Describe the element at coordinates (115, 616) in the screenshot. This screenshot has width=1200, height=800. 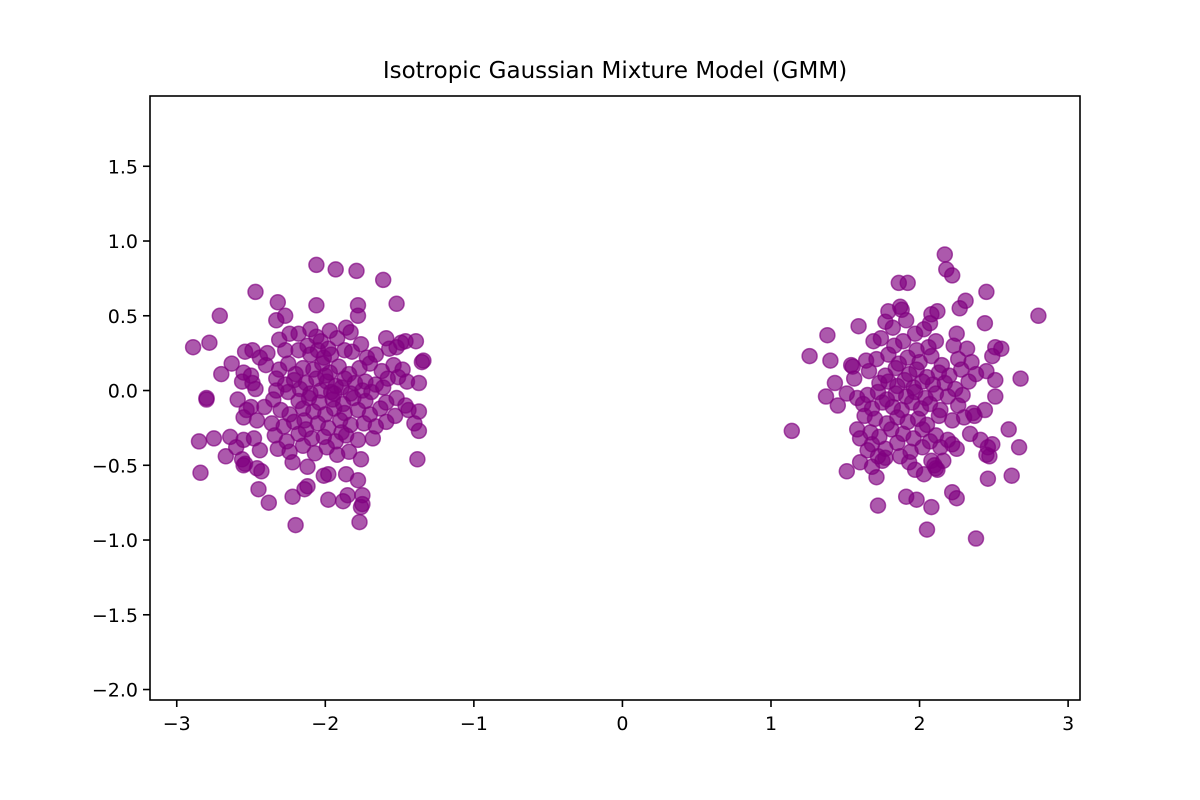
I see `y-tick-label: −1.5` at that location.